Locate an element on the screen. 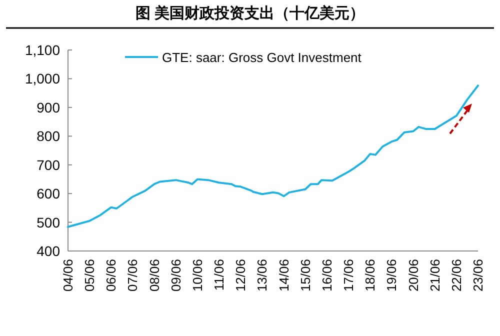 This screenshot has height=336, width=500. x-tick-label: 16/06 is located at coordinates (326, 275).